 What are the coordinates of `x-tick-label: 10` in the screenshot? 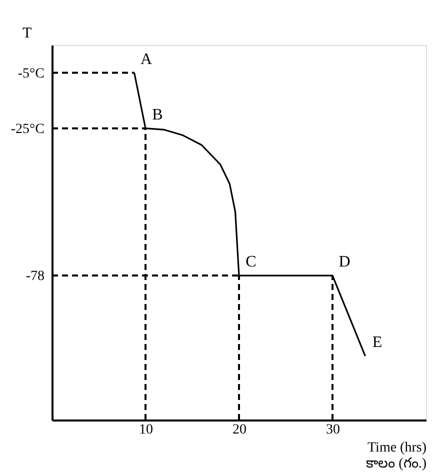 It's located at (146, 430).